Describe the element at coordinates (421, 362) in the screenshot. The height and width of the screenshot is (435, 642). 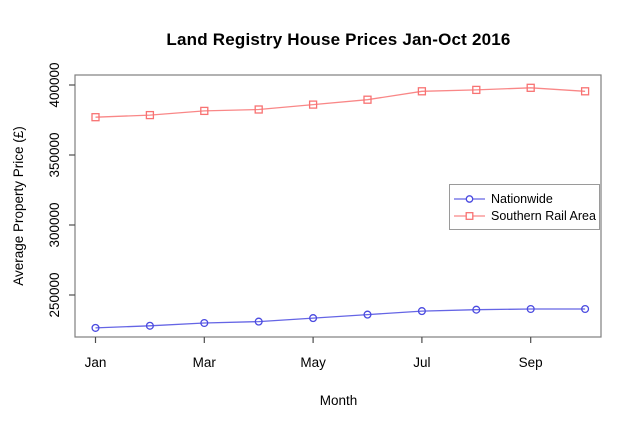
I see `x-tick-label: Jul` at that location.